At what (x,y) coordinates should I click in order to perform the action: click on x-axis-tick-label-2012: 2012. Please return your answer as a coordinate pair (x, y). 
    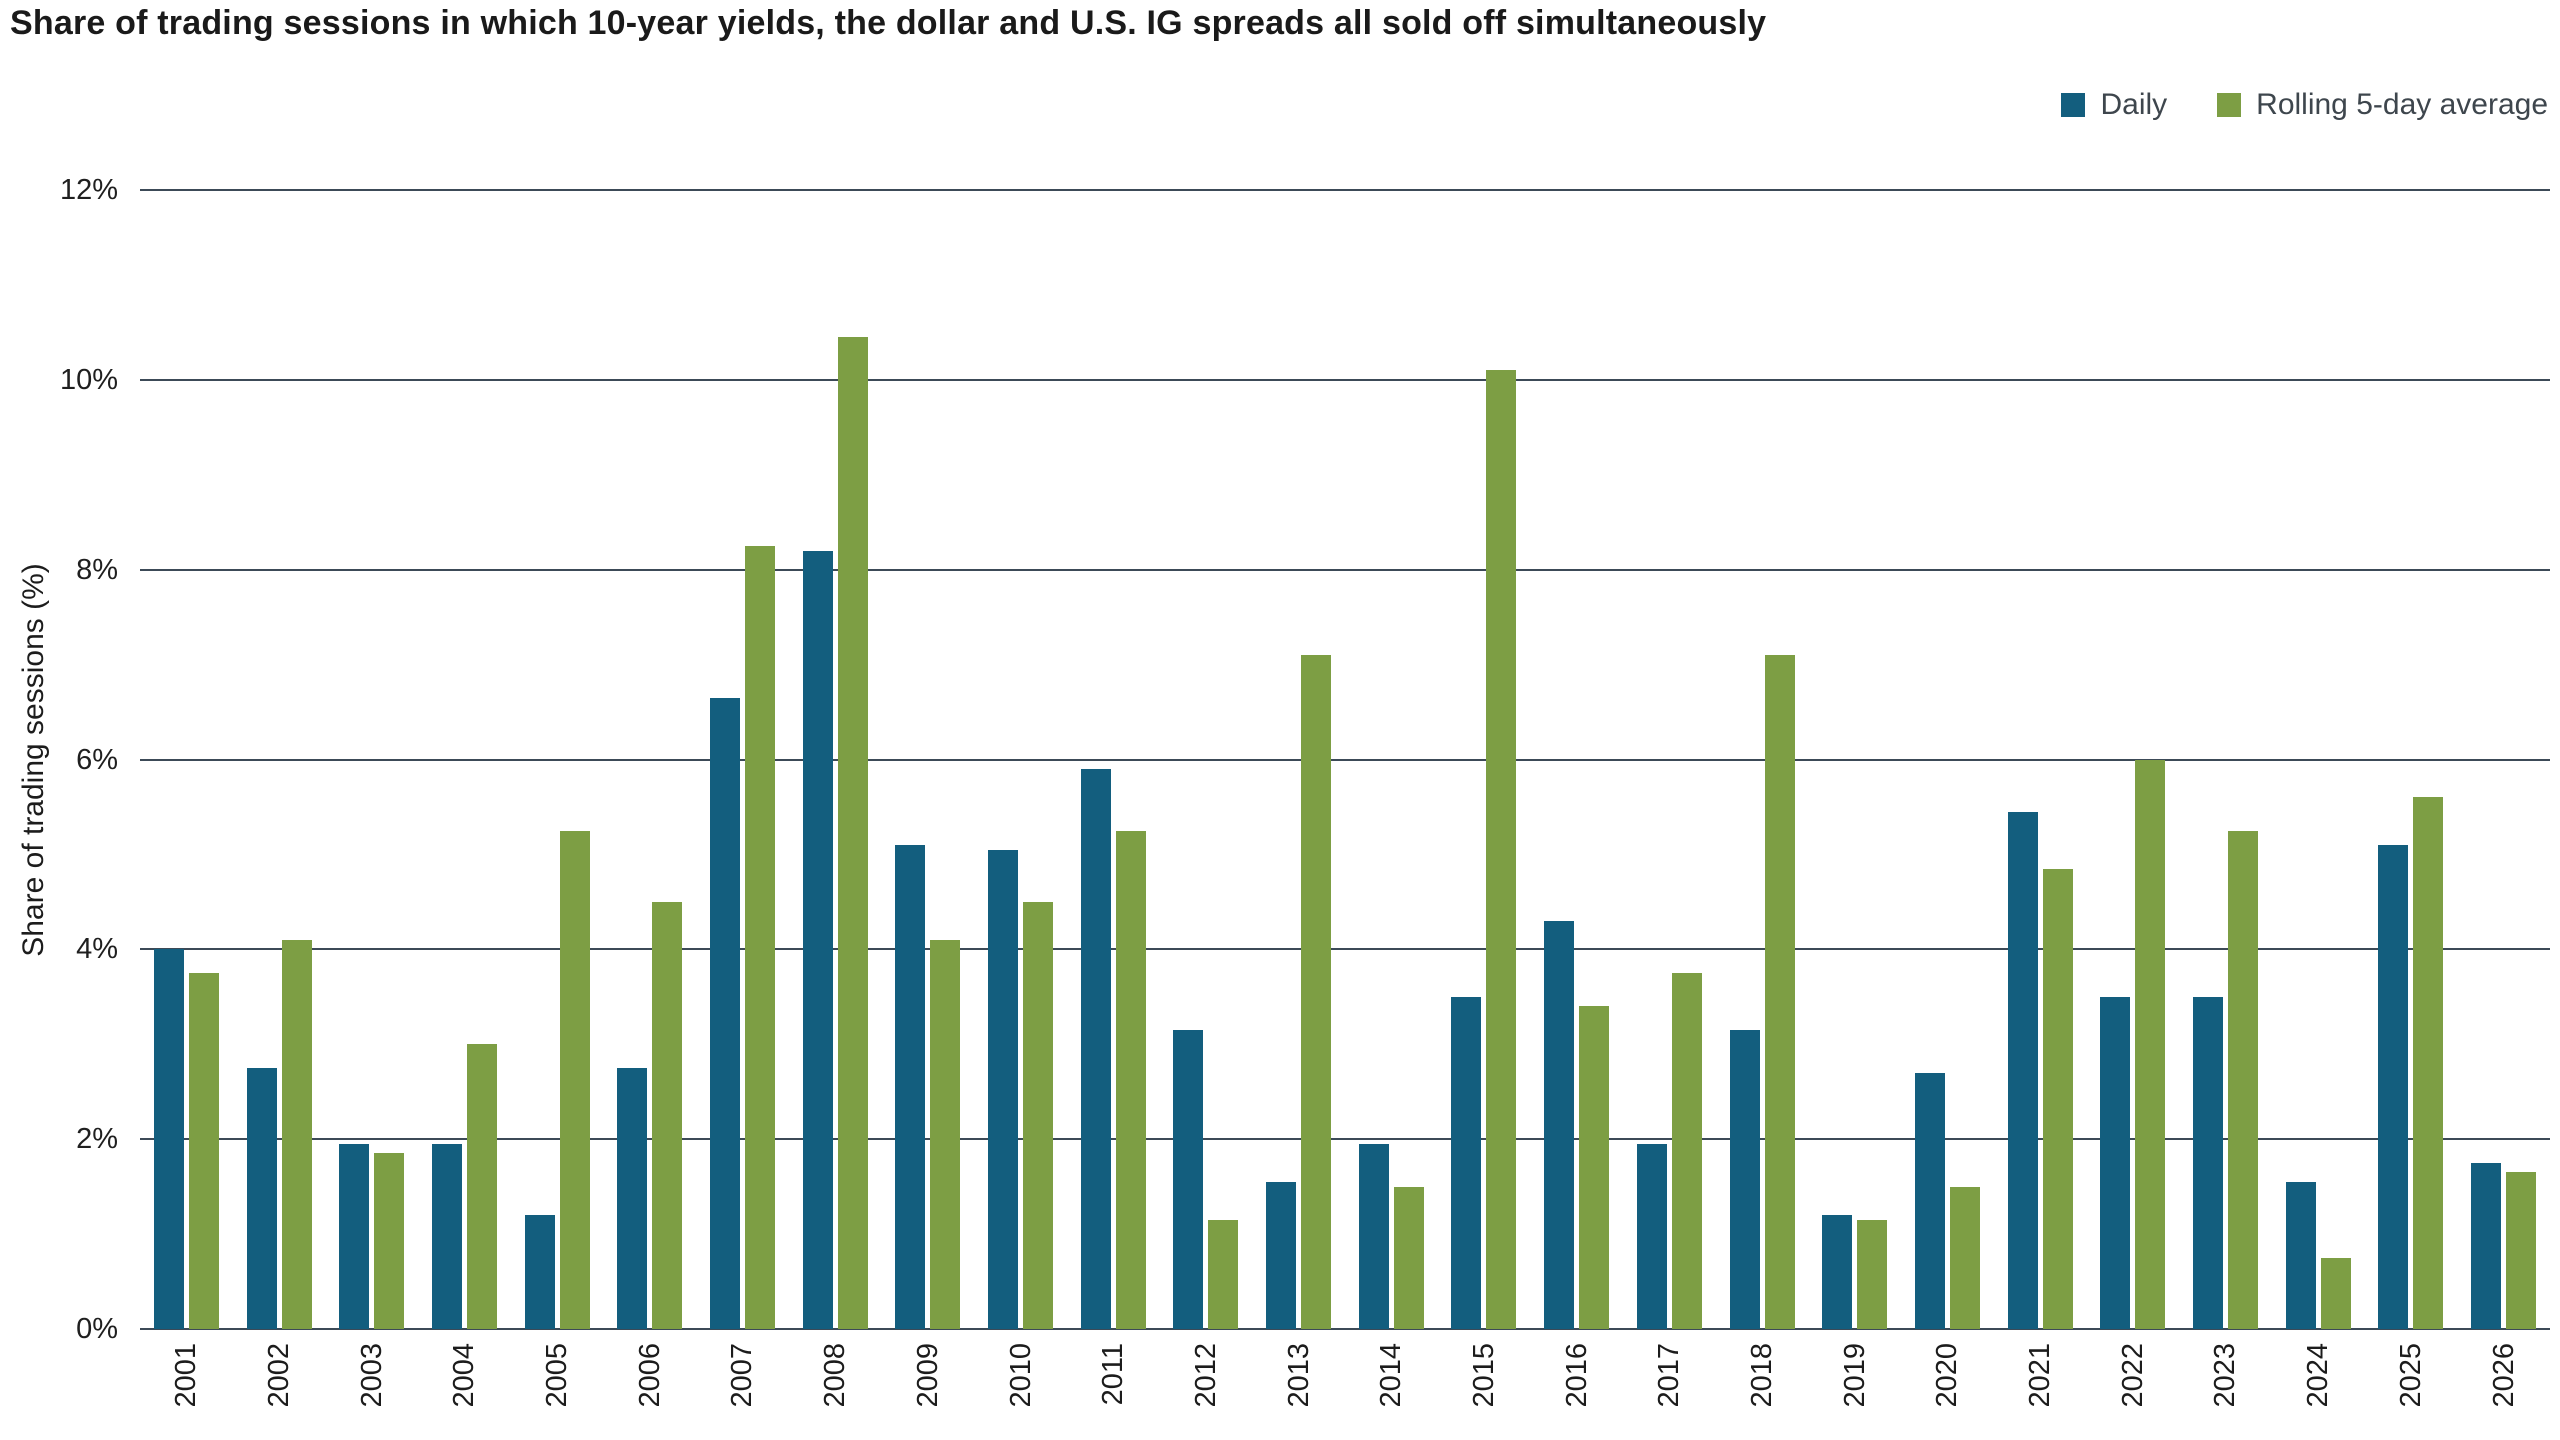
    Looking at the image, I should click on (1205, 1375).